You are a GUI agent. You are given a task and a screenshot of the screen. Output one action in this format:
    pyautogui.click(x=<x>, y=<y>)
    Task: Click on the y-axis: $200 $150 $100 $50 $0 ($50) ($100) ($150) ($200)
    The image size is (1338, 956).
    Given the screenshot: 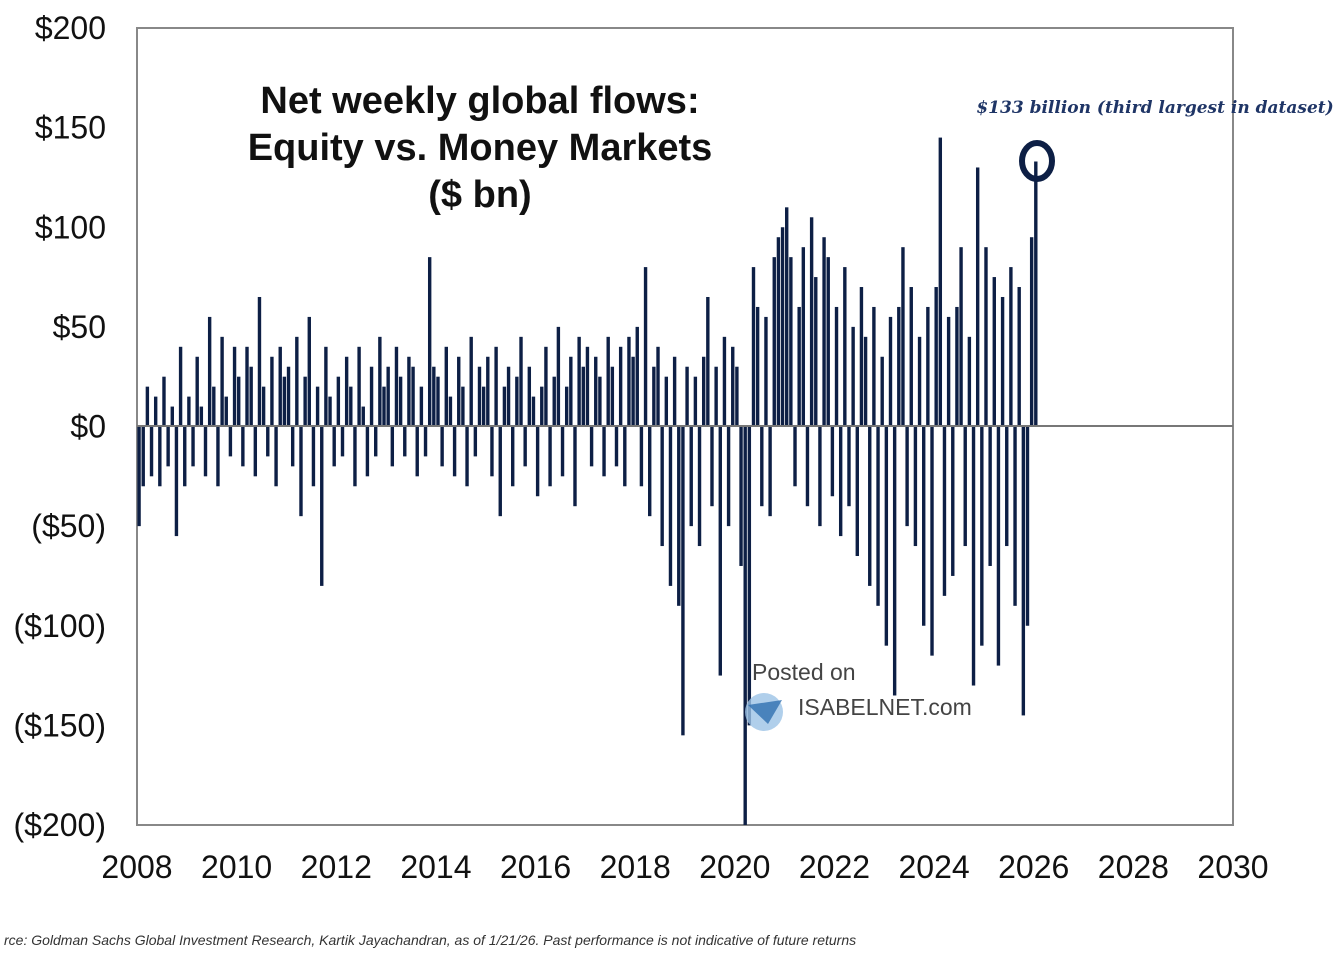 What is the action you would take?
    pyautogui.click(x=60, y=426)
    